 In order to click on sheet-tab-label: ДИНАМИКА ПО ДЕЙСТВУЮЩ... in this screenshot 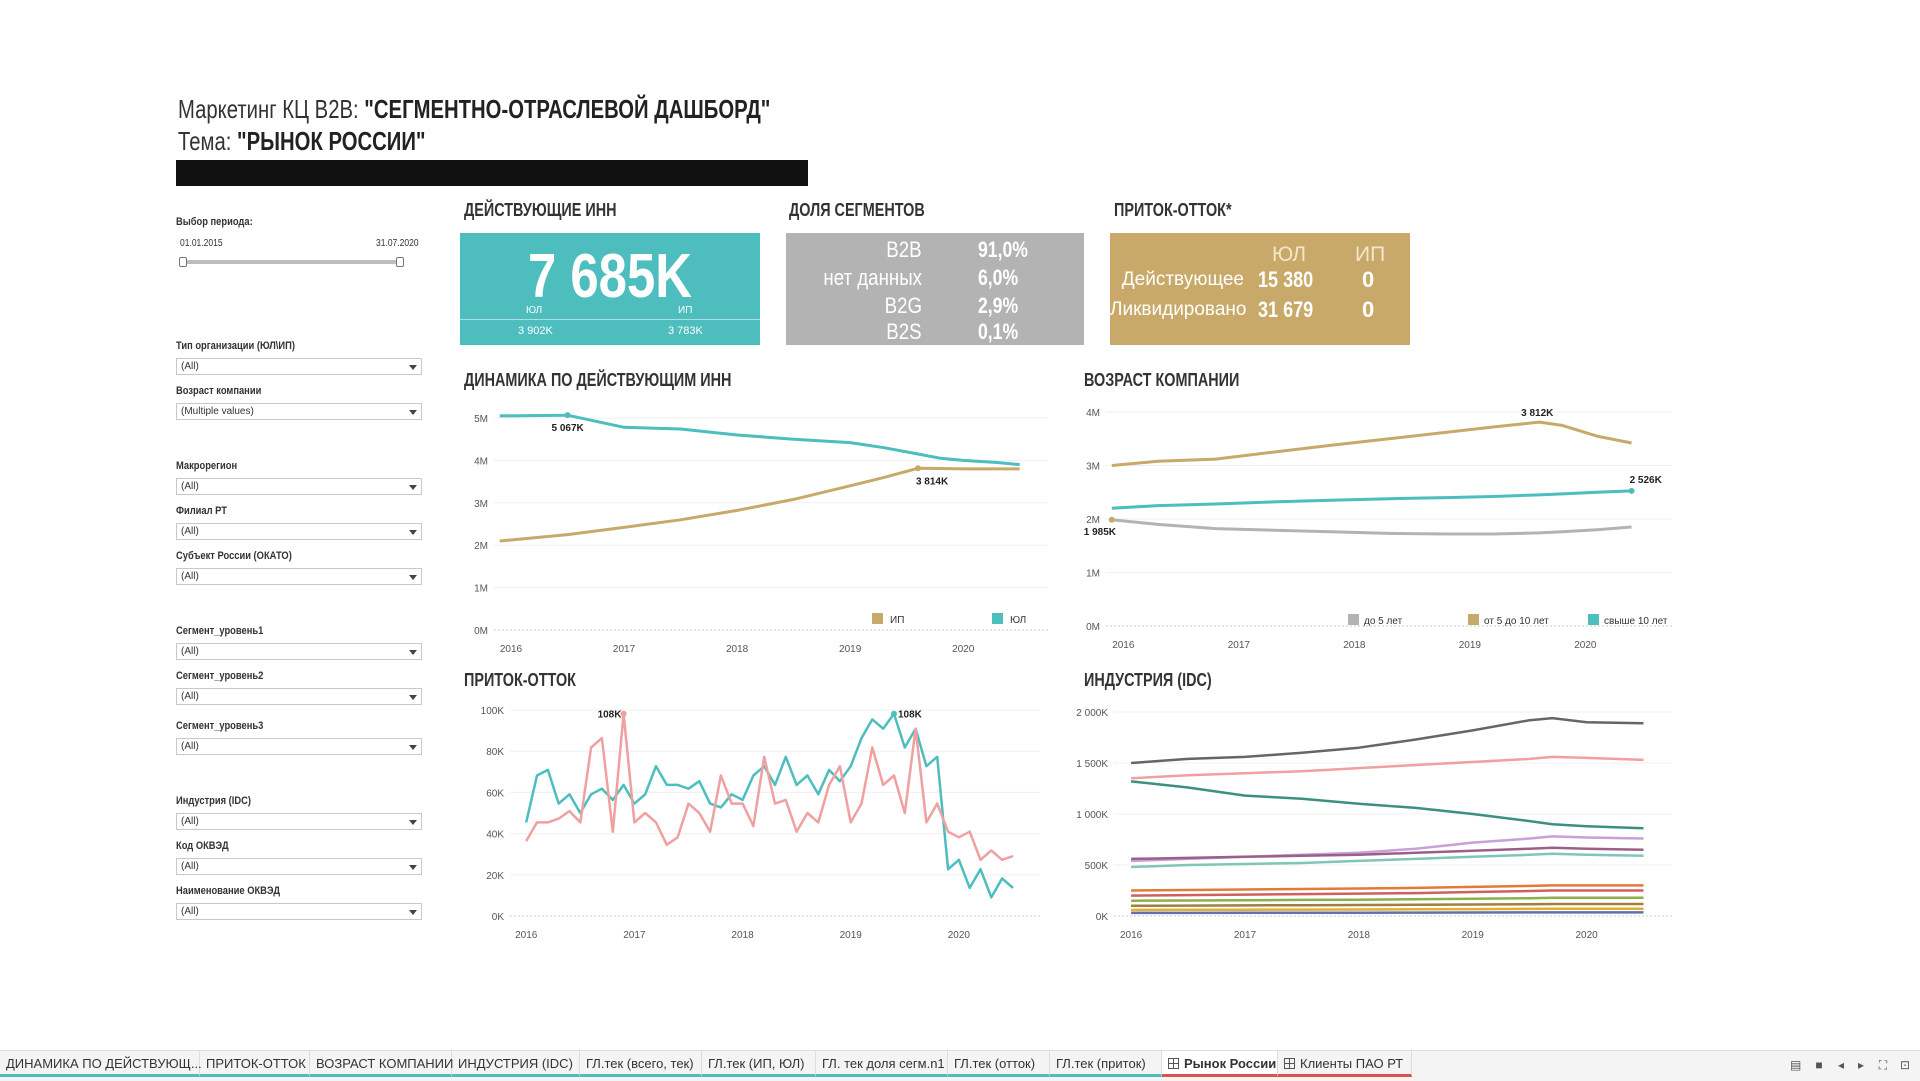, I will do `click(104, 1063)`.